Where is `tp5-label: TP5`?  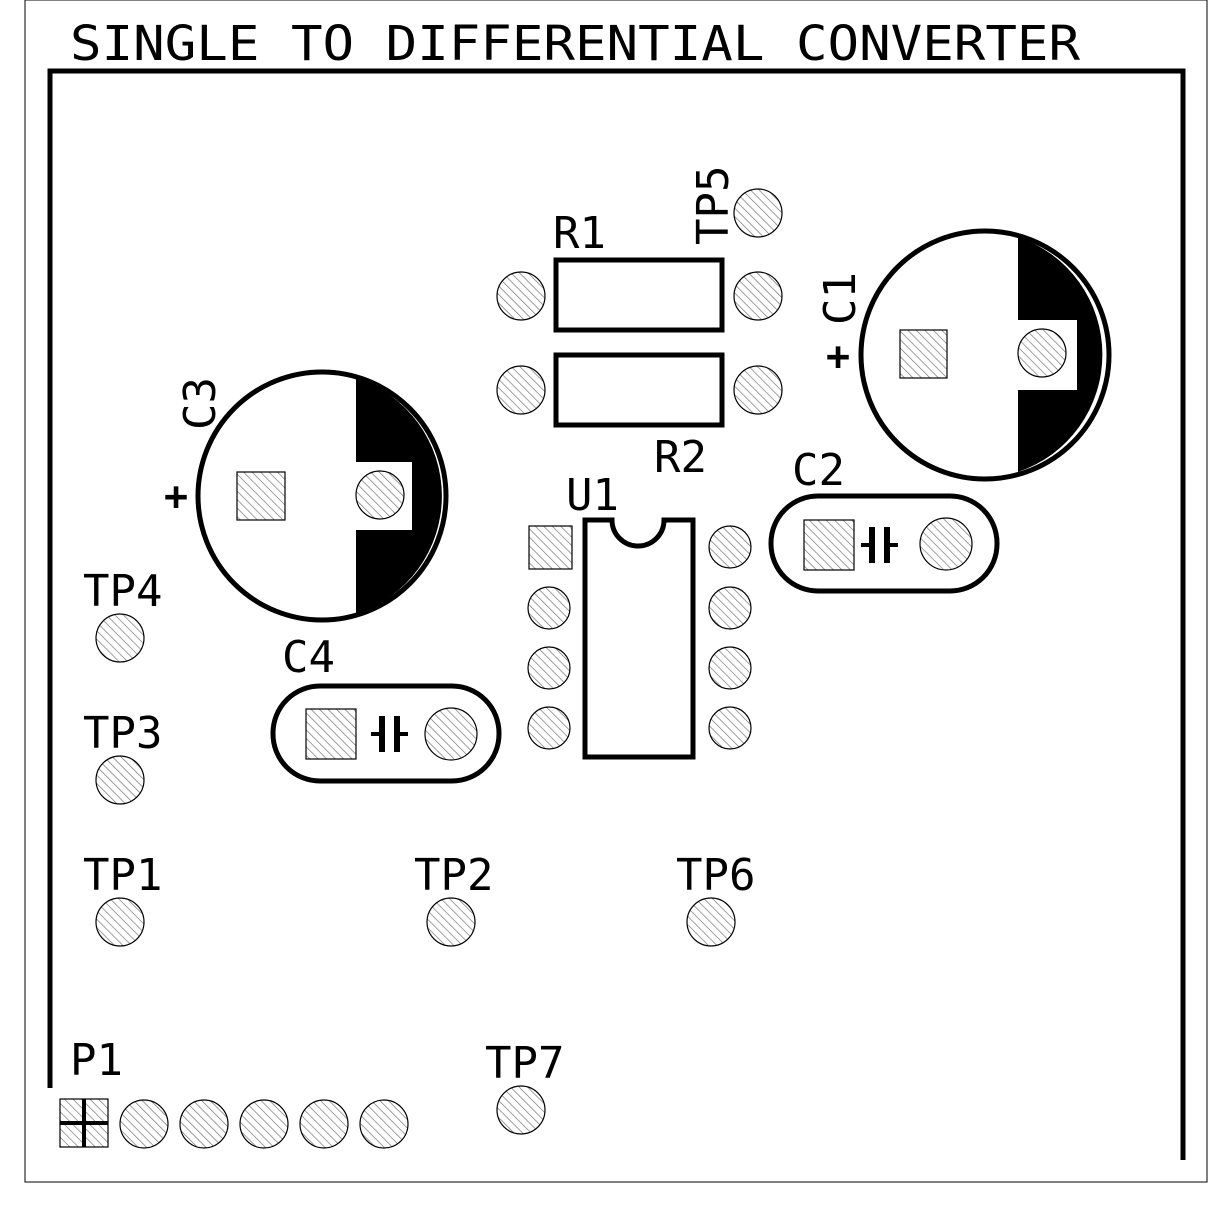
tp5-label: TP5 is located at coordinates (713, 205).